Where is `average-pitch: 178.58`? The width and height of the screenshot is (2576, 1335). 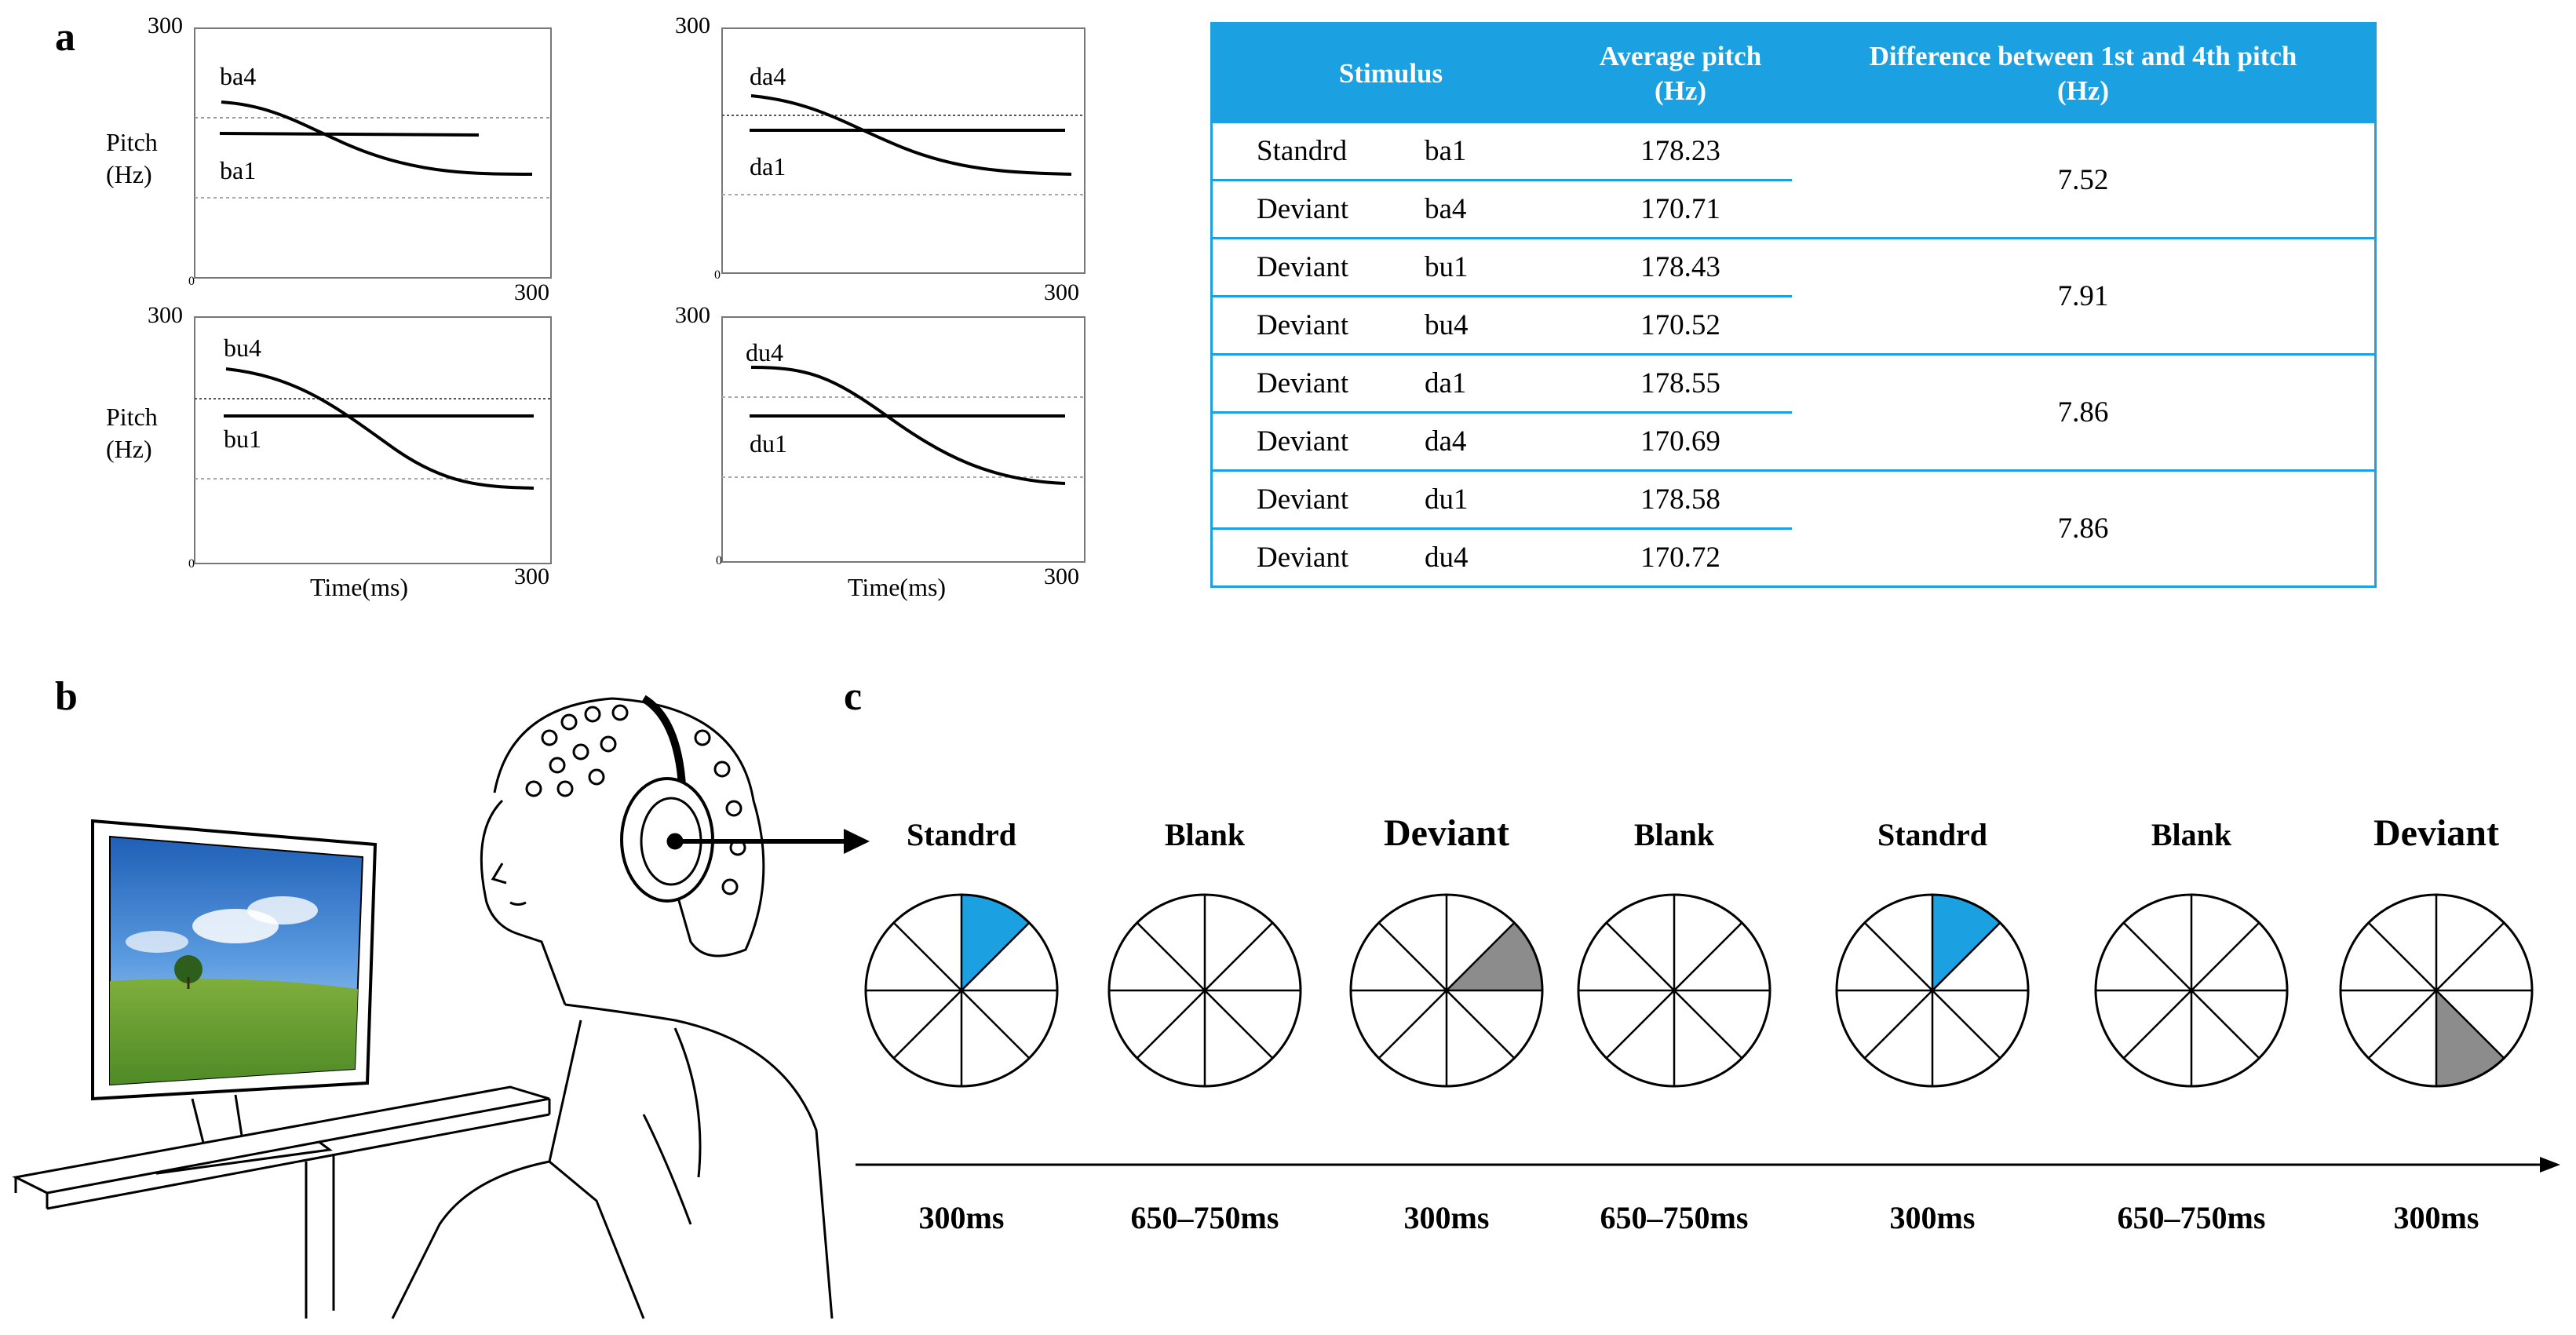
average-pitch: 178.58 is located at coordinates (1681, 500).